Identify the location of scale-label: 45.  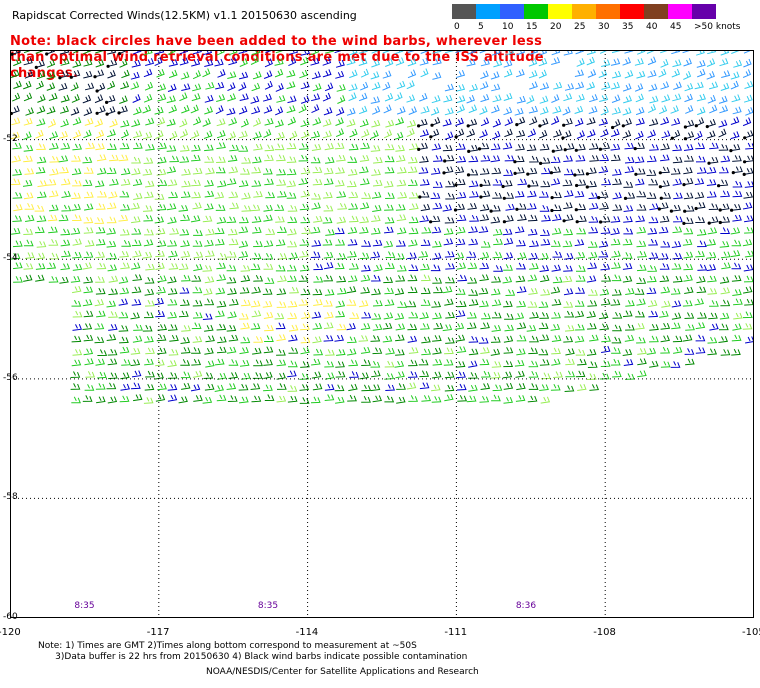
(676, 27).